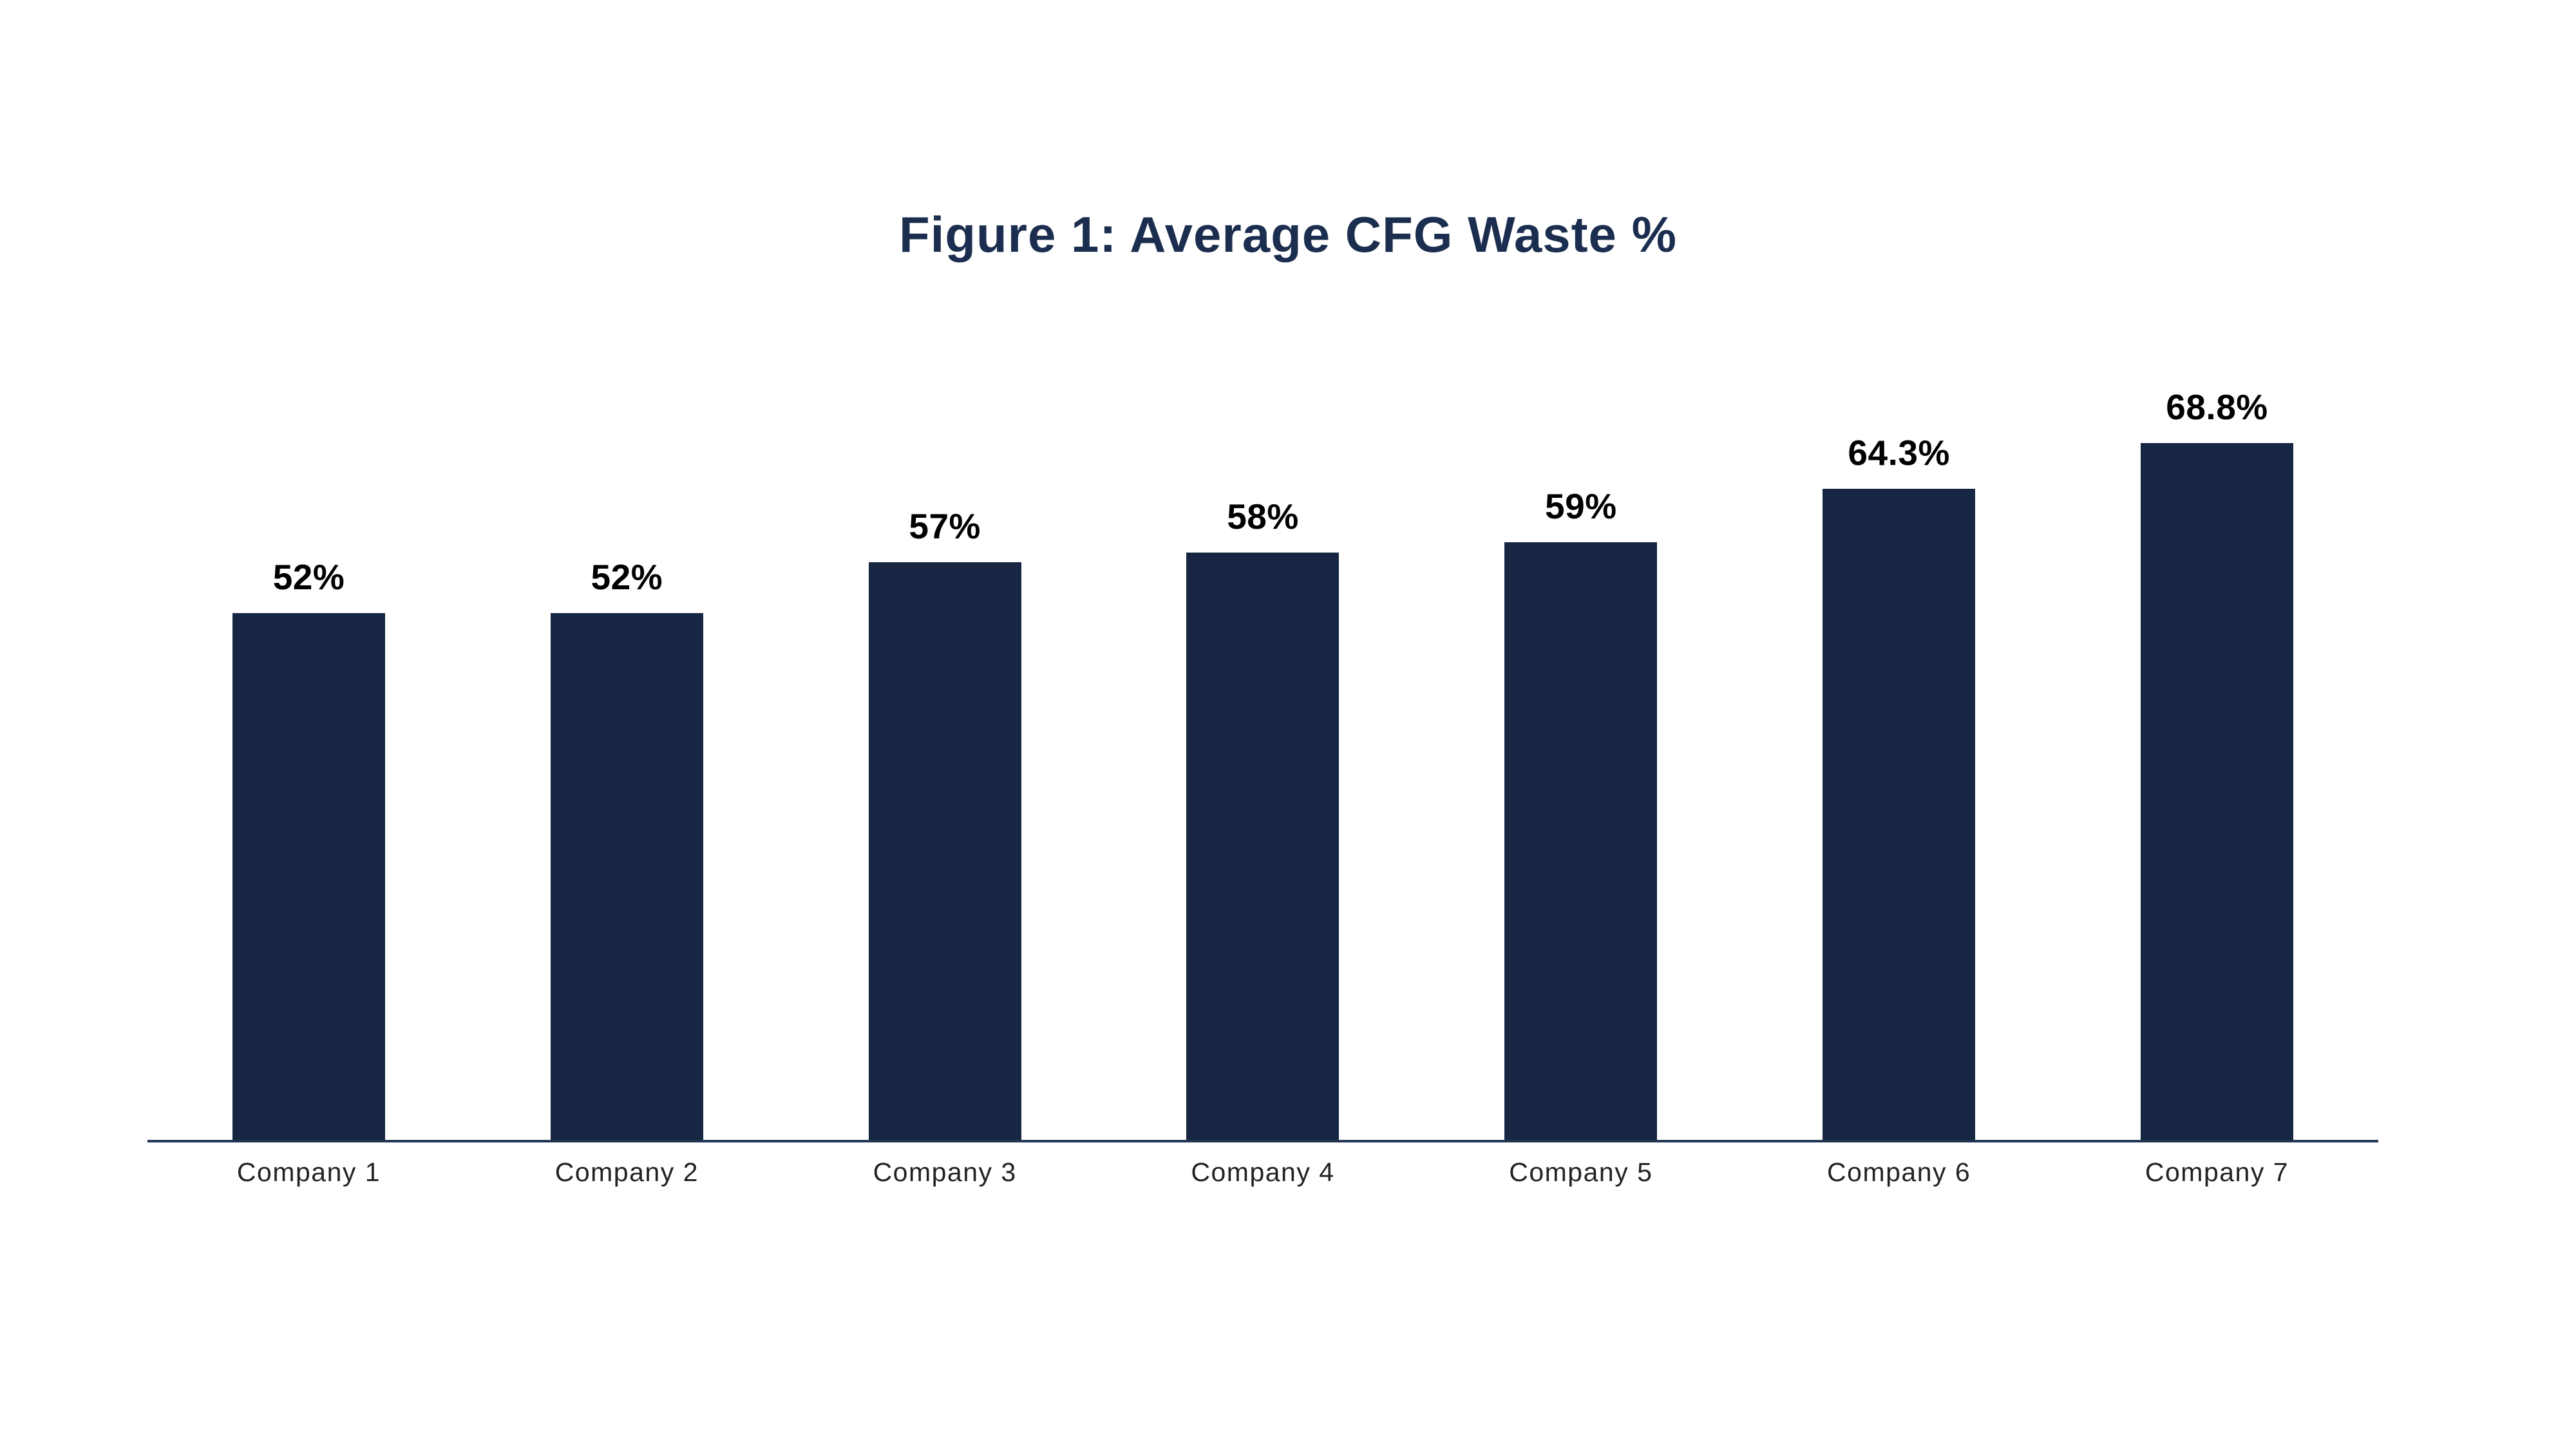  Describe the element at coordinates (1262, 1141) in the screenshot. I see `x-axis-line` at that location.